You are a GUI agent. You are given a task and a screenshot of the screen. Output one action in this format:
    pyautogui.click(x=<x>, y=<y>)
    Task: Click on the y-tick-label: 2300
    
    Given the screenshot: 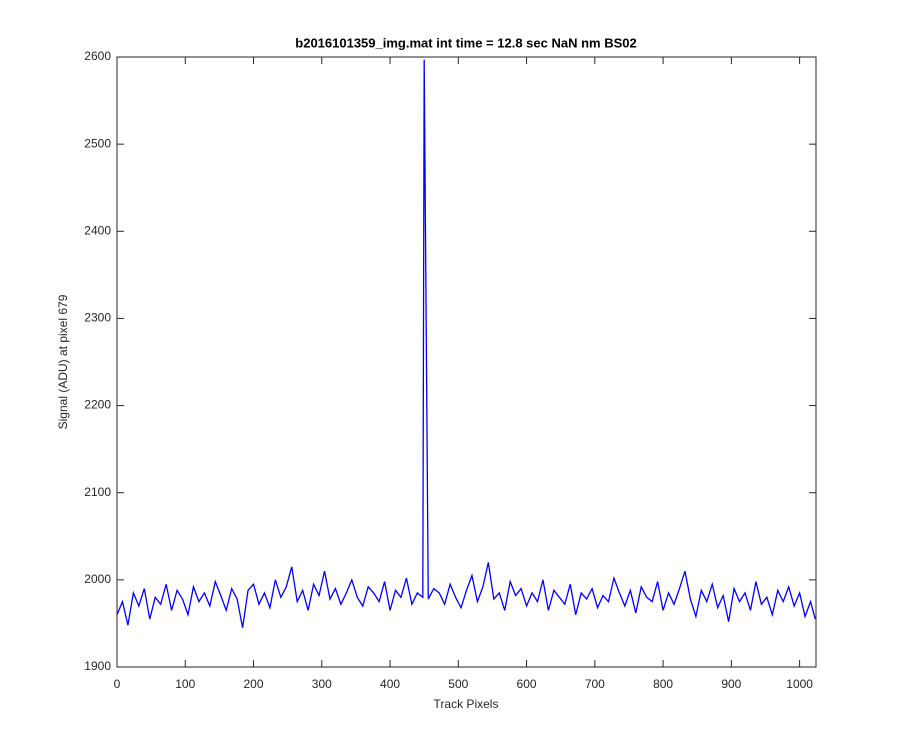 What is the action you would take?
    pyautogui.click(x=97, y=318)
    